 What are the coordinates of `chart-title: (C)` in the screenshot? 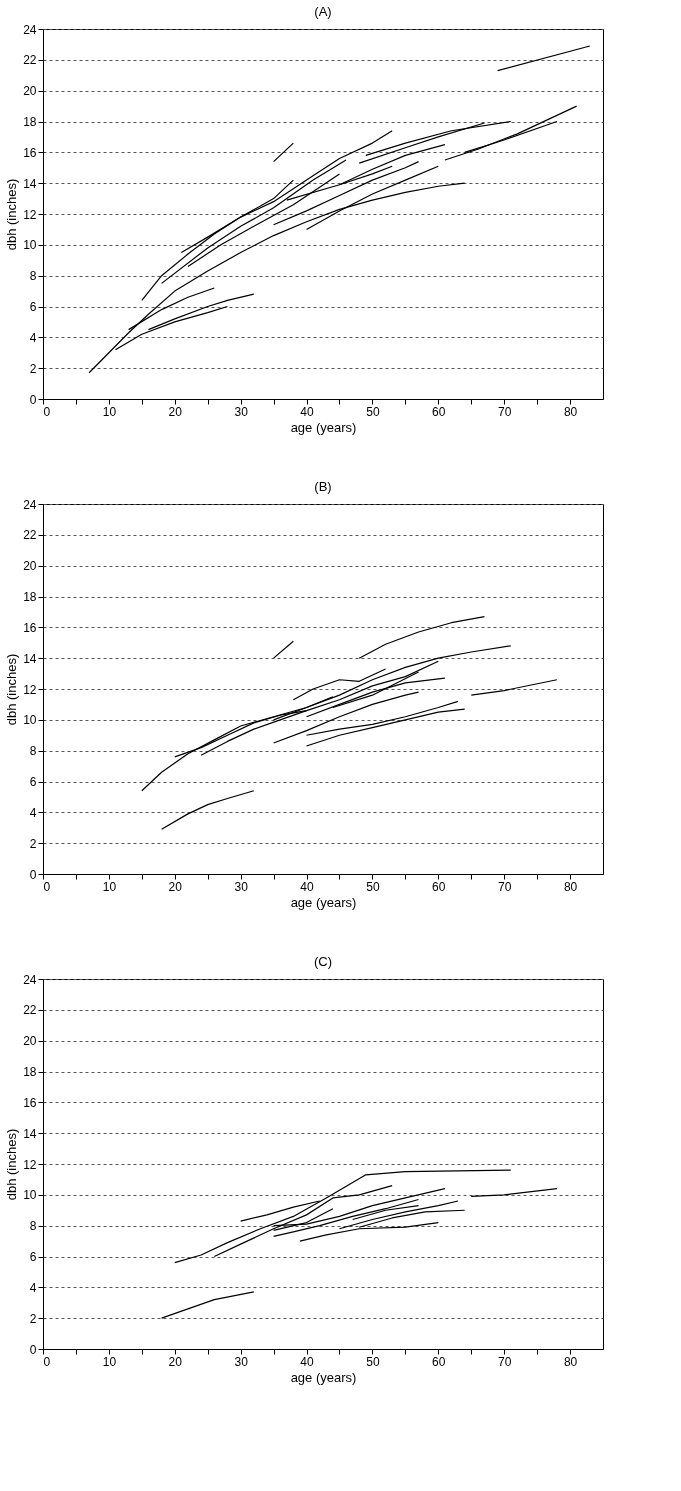 It's located at (323, 961).